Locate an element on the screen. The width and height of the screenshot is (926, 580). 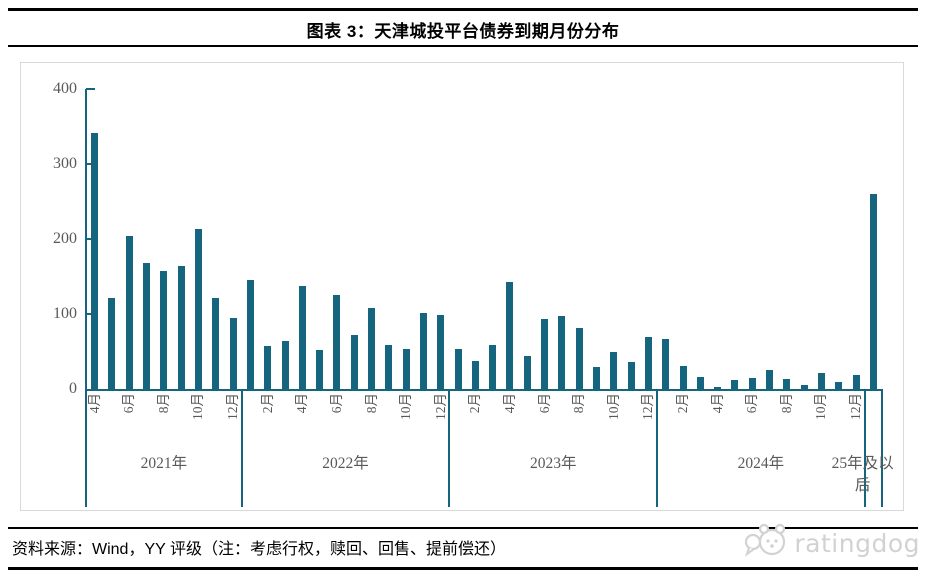
ratingdog-logo: ratingdog is located at coordinates (831, 543).